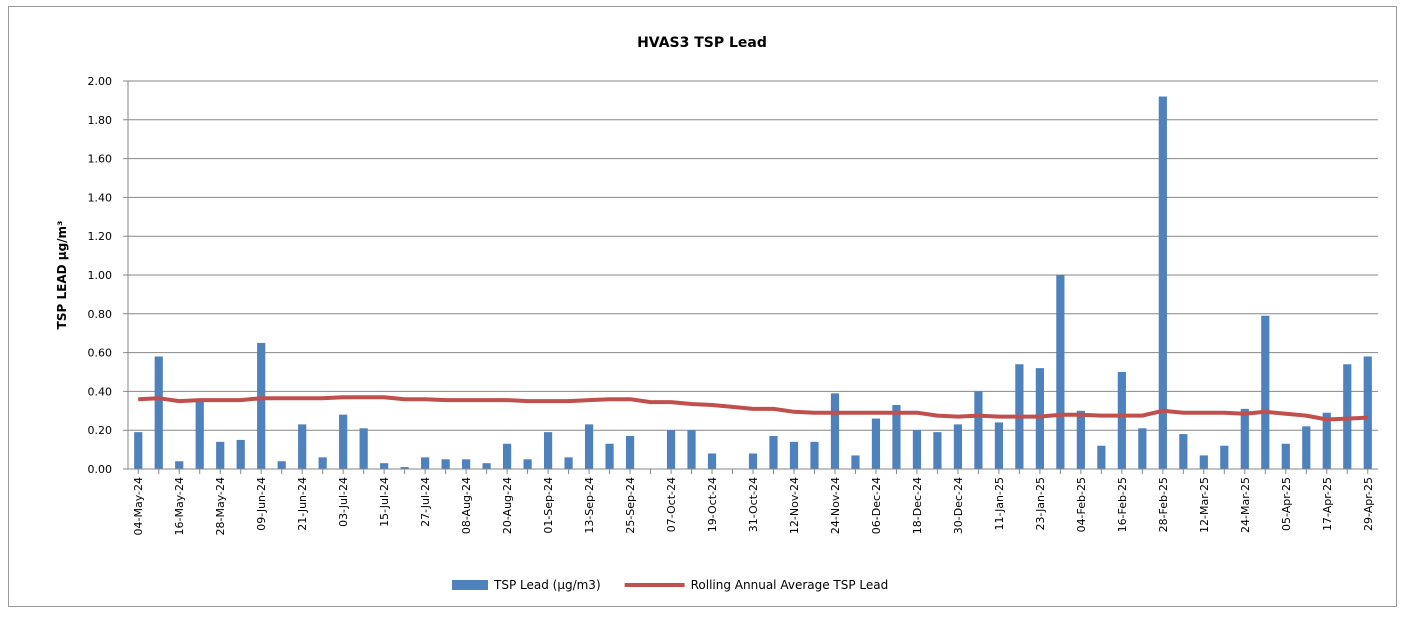 This screenshot has width=1405, height=619. What do you see at coordinates (100, 236) in the screenshot?
I see `y-tick-label: 1.20` at bounding box center [100, 236].